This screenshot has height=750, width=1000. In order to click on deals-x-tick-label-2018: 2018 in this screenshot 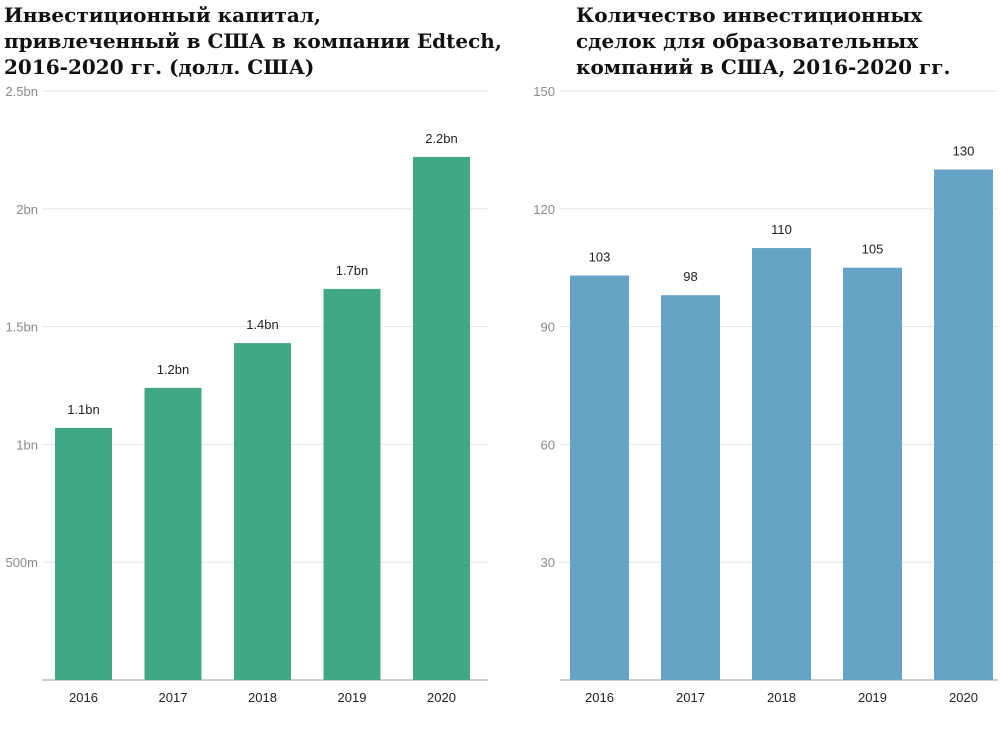, I will do `click(781, 697)`.